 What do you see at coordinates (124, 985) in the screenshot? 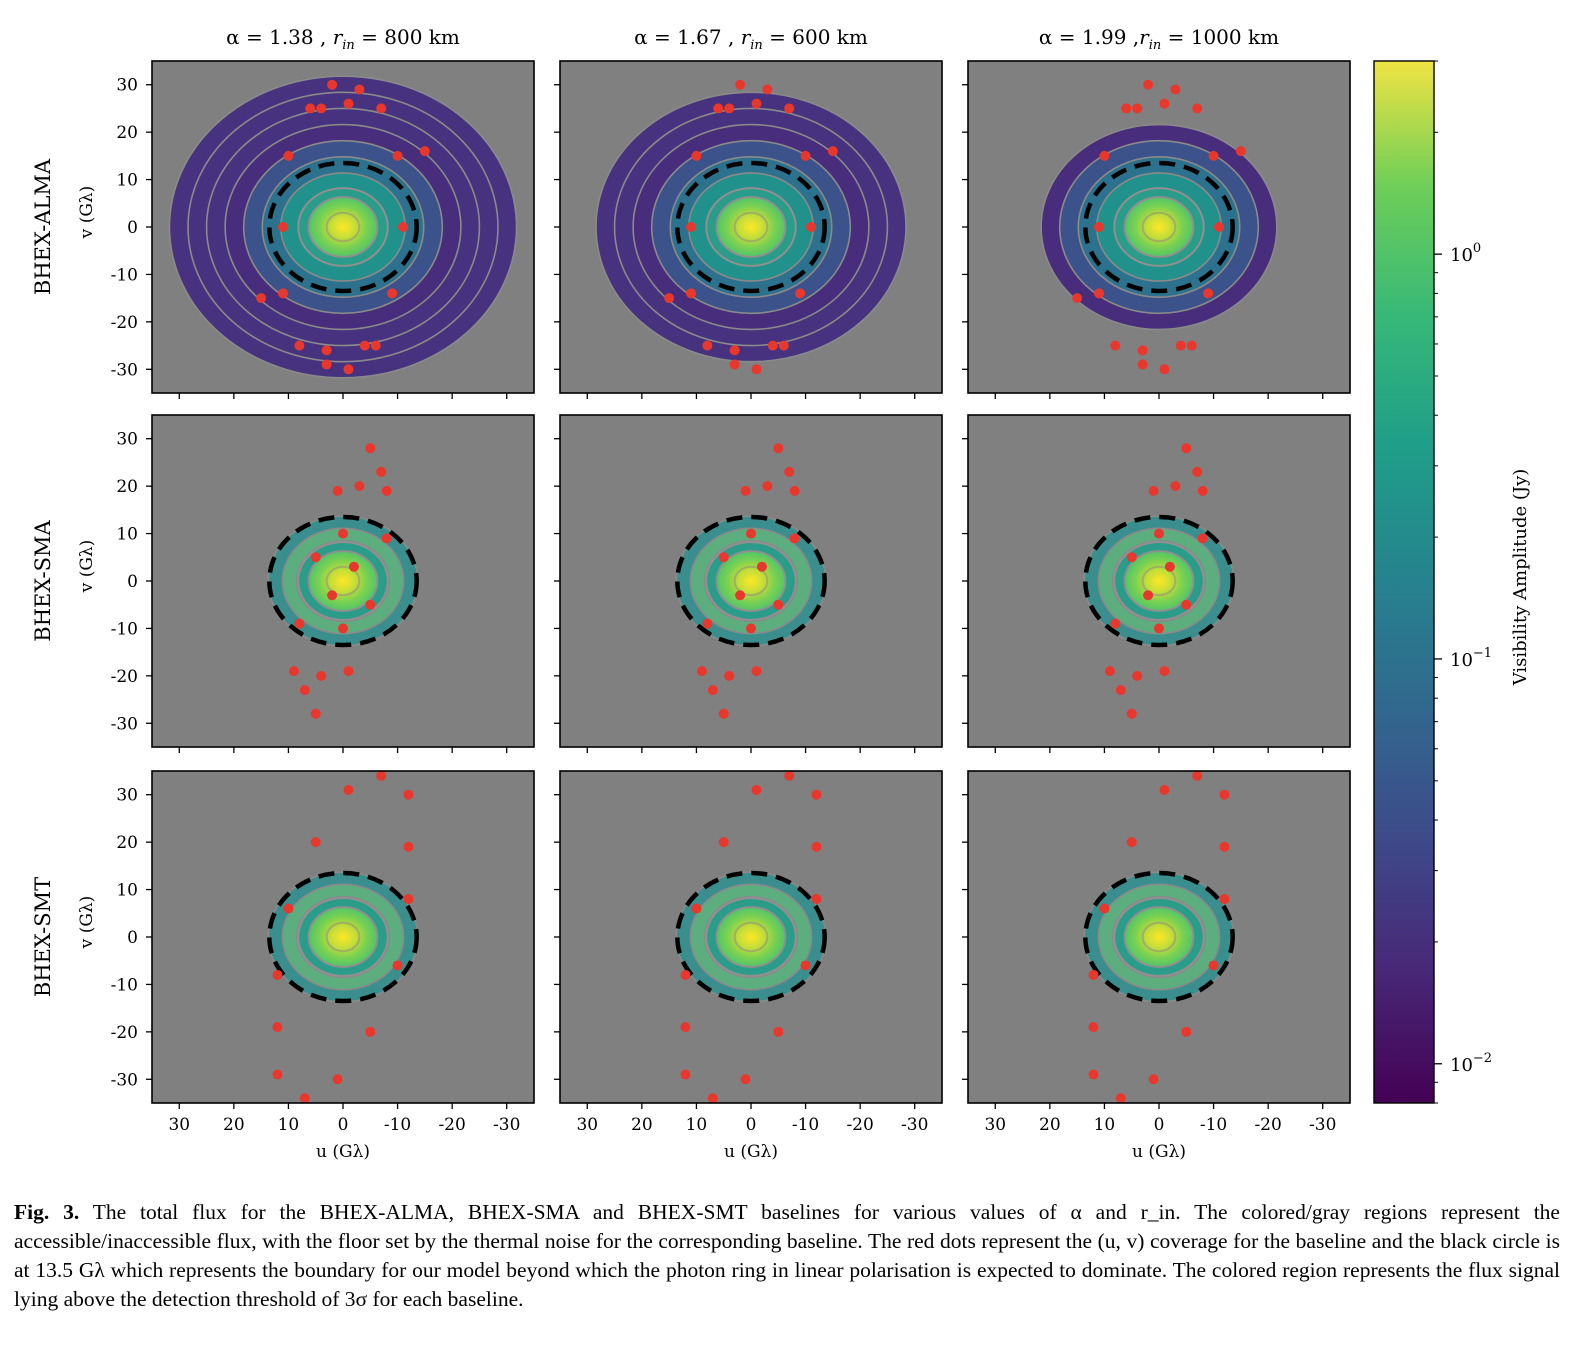
I see `y-tick-label: -10` at bounding box center [124, 985].